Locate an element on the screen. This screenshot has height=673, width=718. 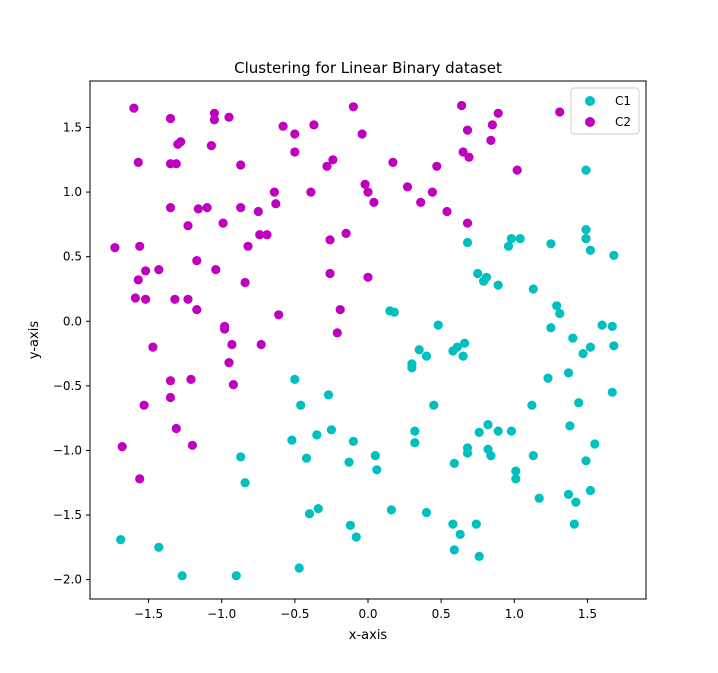
x-tick-label: 0.5 is located at coordinates (441, 614).